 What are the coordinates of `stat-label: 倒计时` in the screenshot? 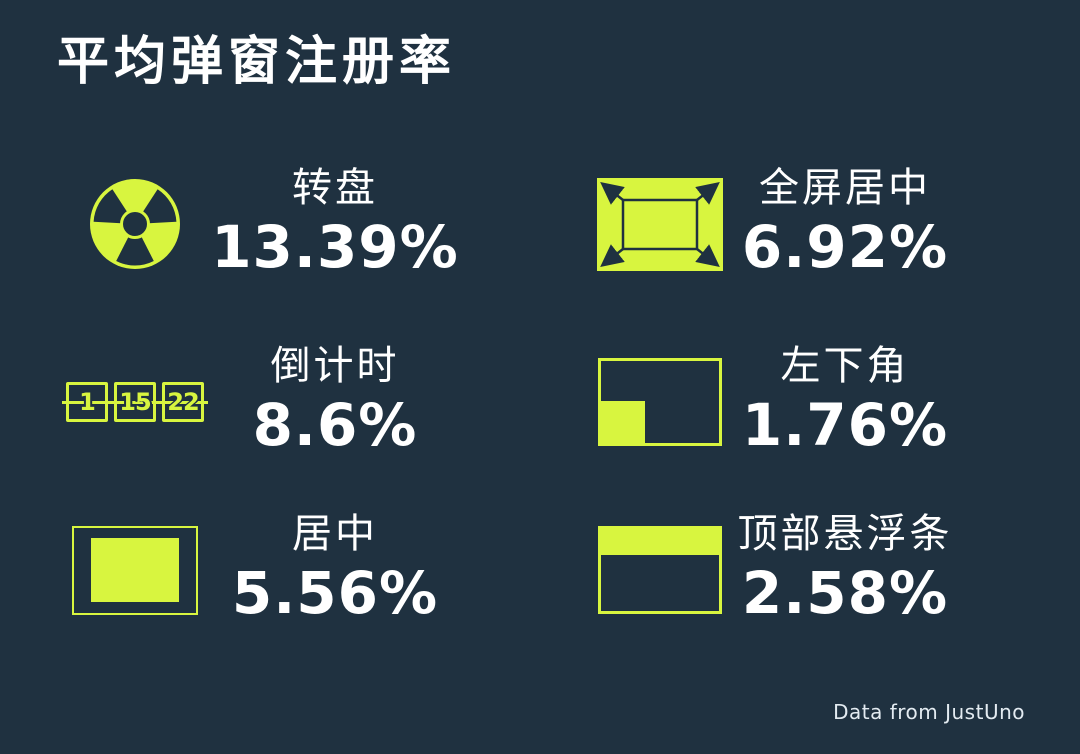 It's located at (335, 366).